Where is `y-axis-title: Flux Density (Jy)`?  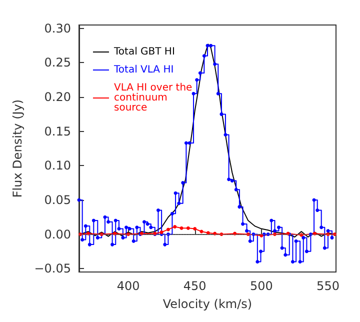
y-axis-title: Flux Density (Jy) is located at coordinates (17, 148).